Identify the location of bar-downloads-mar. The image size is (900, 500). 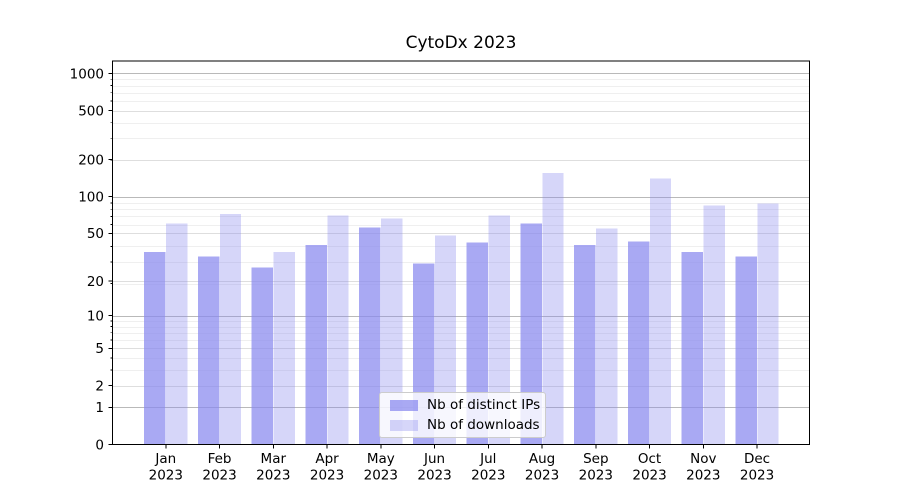
(284, 348).